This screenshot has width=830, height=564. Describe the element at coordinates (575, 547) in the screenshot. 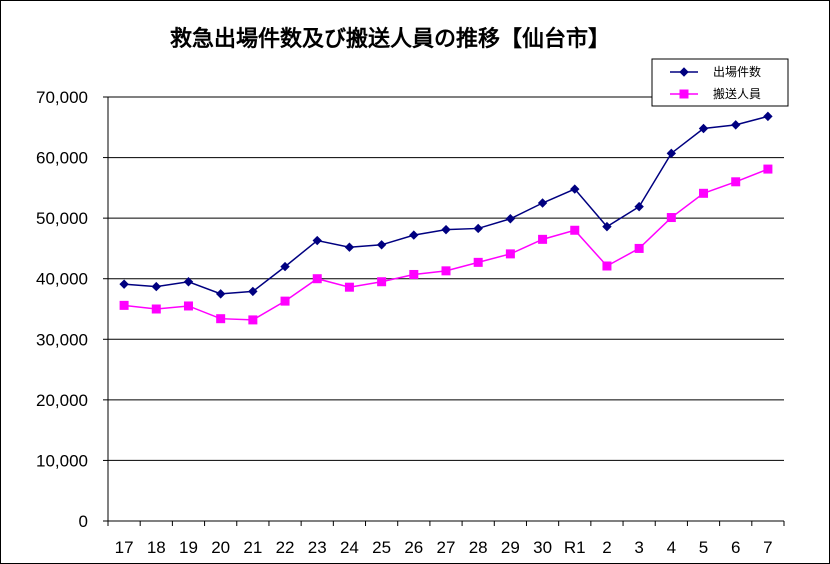

I see `x-tick-label: R1` at that location.